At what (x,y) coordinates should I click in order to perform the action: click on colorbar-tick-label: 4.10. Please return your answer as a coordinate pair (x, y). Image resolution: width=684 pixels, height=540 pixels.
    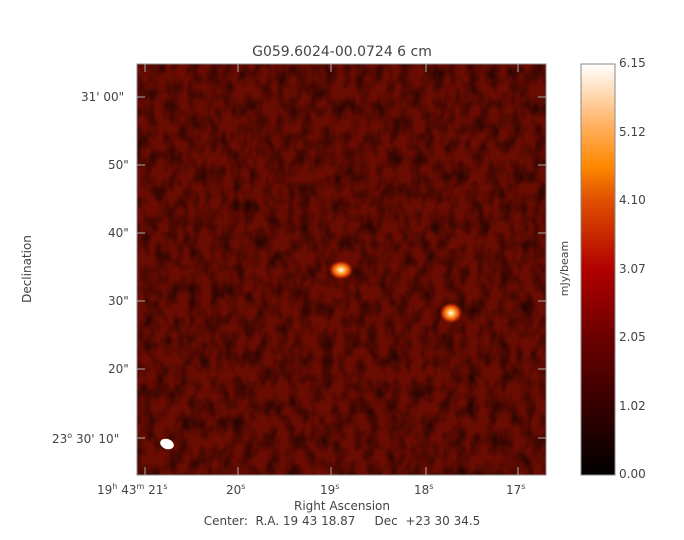
    Looking at the image, I should click on (632, 200).